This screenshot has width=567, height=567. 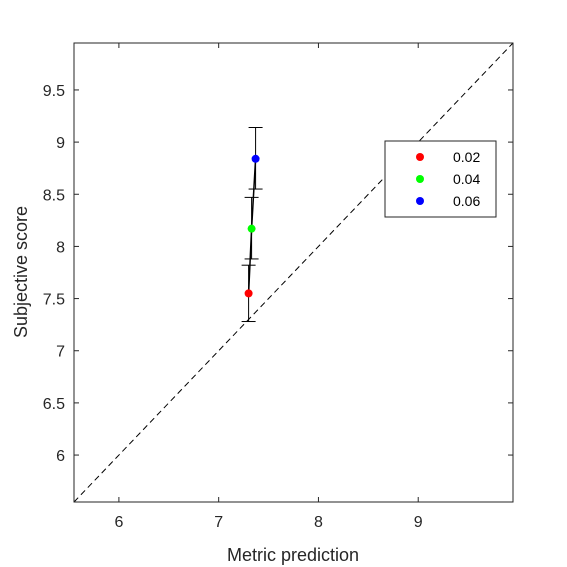 I want to click on legend-label: 0.02, so click(x=466, y=157).